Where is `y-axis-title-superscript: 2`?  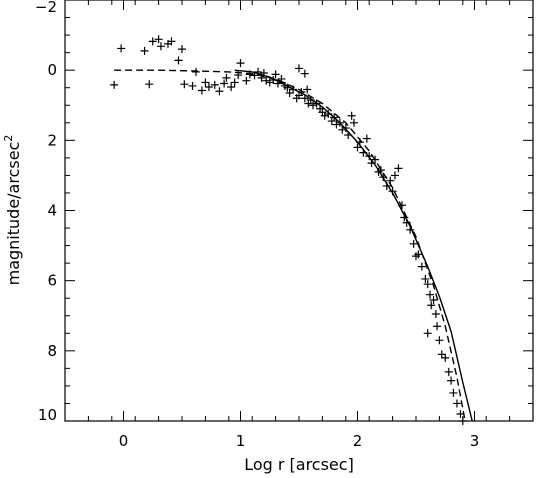
y-axis-title-superscript: 2 is located at coordinates (8, 138).